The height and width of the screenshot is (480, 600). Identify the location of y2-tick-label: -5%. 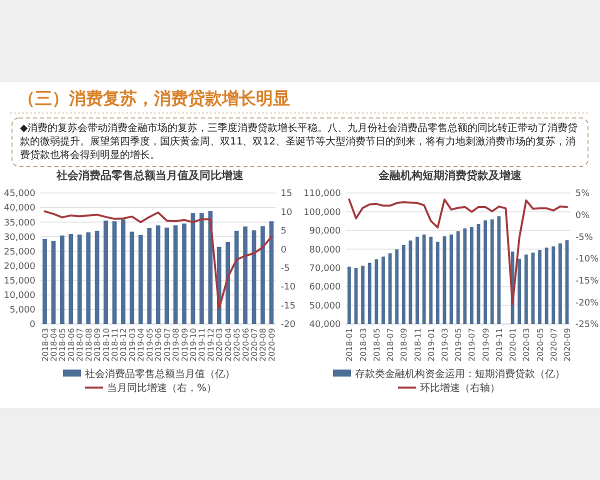
(584, 237).